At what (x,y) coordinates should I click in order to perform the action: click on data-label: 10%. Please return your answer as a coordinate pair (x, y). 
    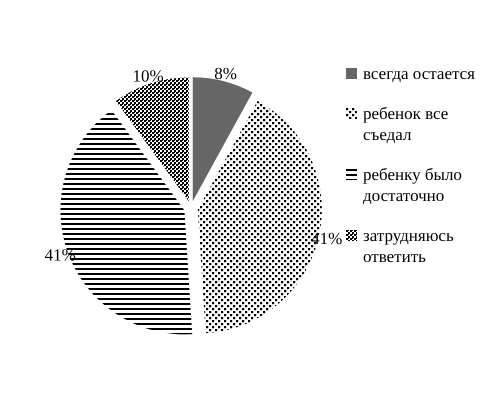
    Looking at the image, I should click on (148, 76).